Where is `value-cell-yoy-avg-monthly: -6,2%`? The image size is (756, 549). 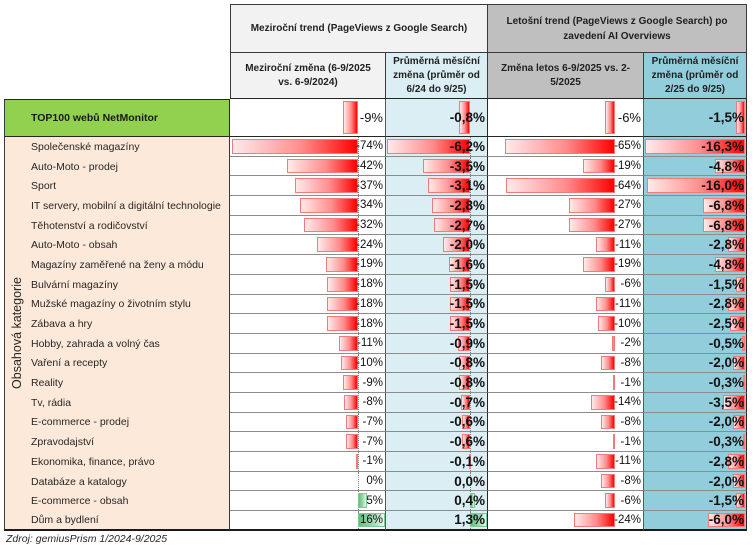 value-cell-yoy-avg-monthly: -6,2% is located at coordinates (437, 147).